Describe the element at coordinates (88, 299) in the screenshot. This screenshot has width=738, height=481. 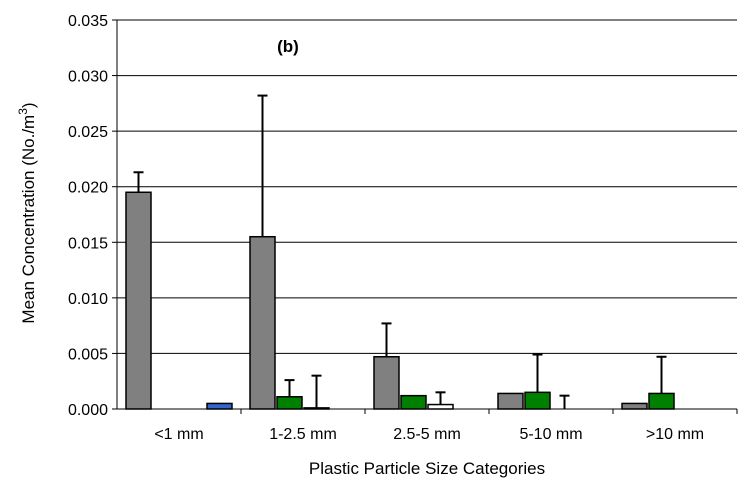
I see `y-tick-label: 0.010` at that location.